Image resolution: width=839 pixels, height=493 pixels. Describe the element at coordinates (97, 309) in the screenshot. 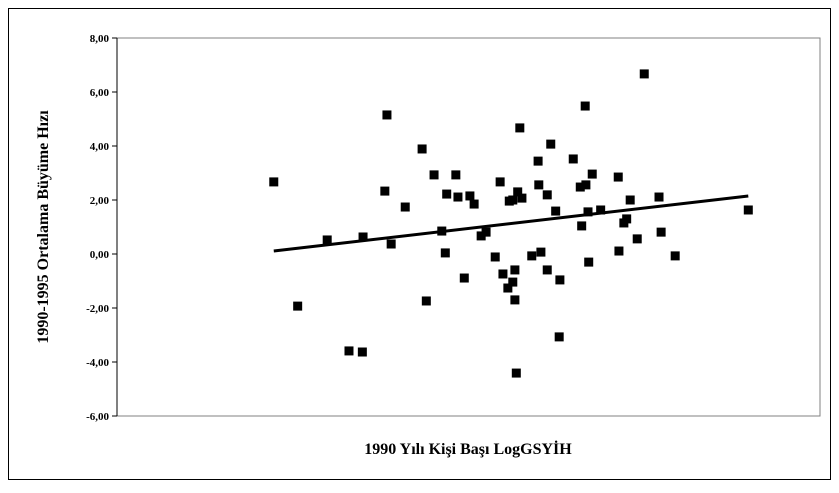

I see `y-tick-label: -2,00` at that location.